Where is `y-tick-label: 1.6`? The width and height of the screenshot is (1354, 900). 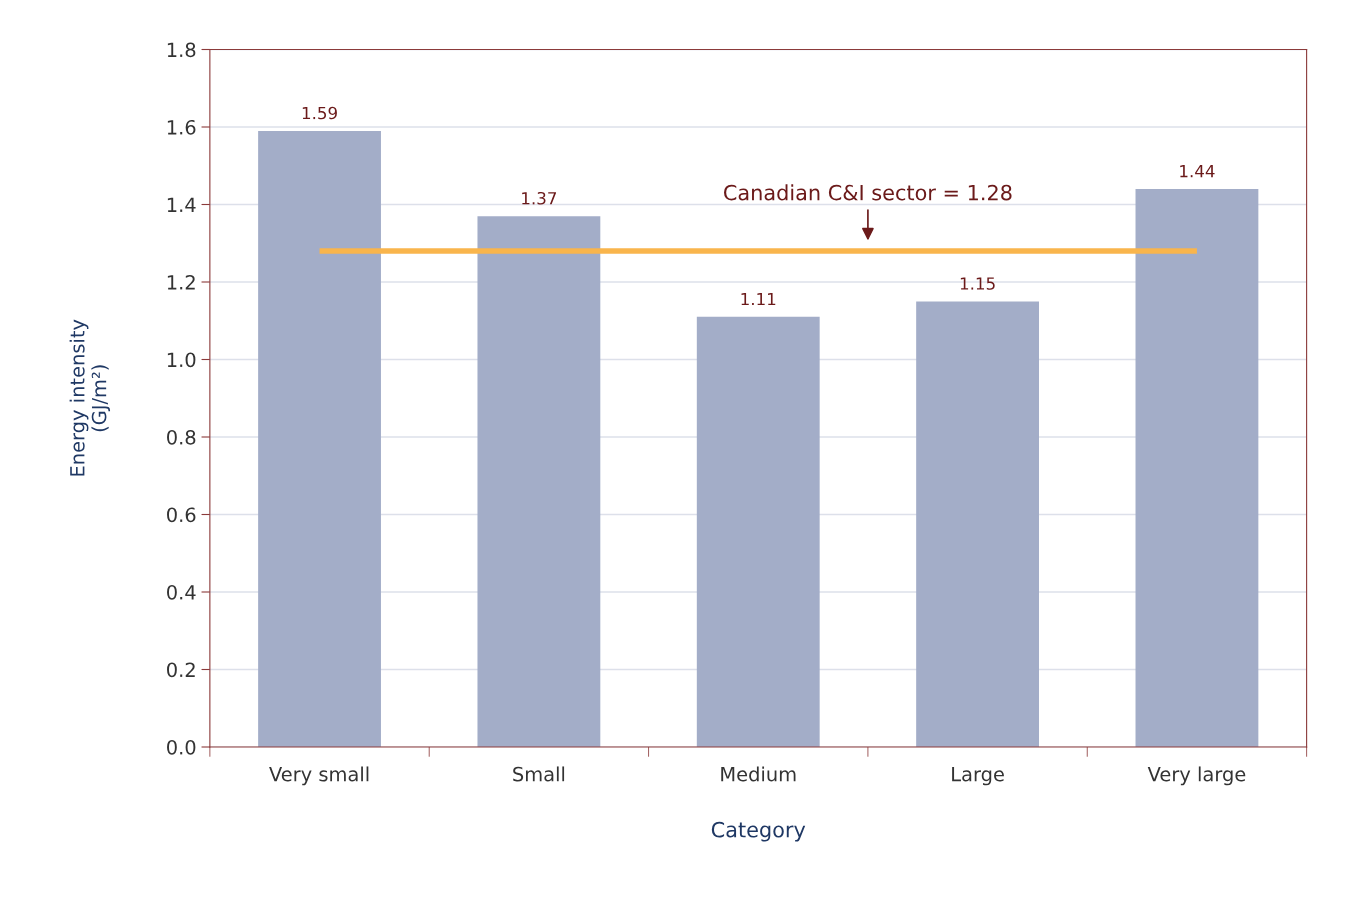
y-tick-label: 1.6 is located at coordinates (181, 127).